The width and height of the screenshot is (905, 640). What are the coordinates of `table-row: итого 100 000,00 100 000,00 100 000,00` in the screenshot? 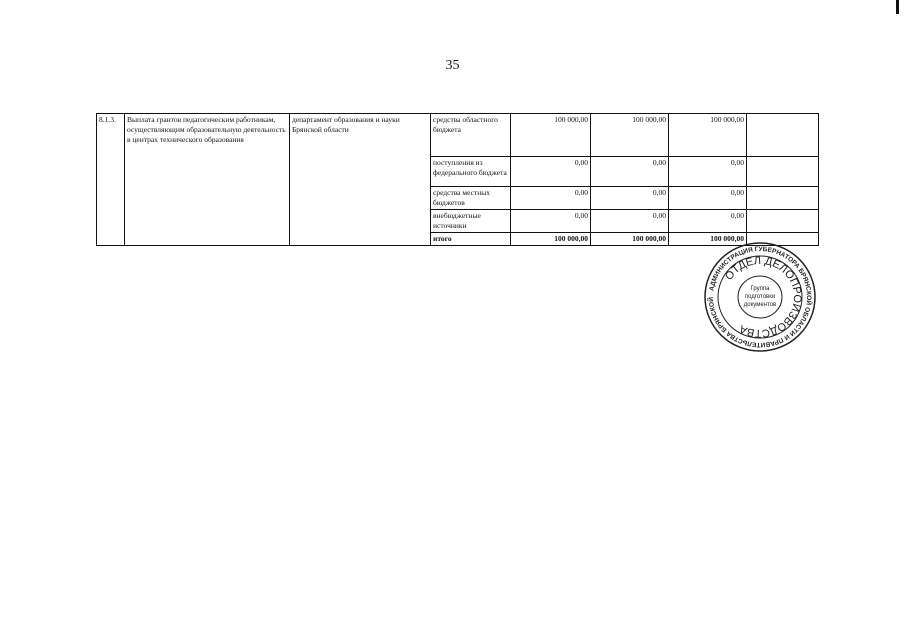 It's located at (458, 239).